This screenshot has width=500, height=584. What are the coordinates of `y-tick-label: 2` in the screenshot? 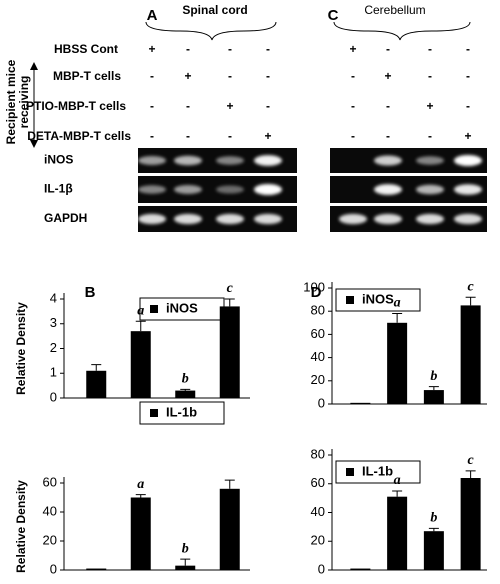 It's located at (53, 347).